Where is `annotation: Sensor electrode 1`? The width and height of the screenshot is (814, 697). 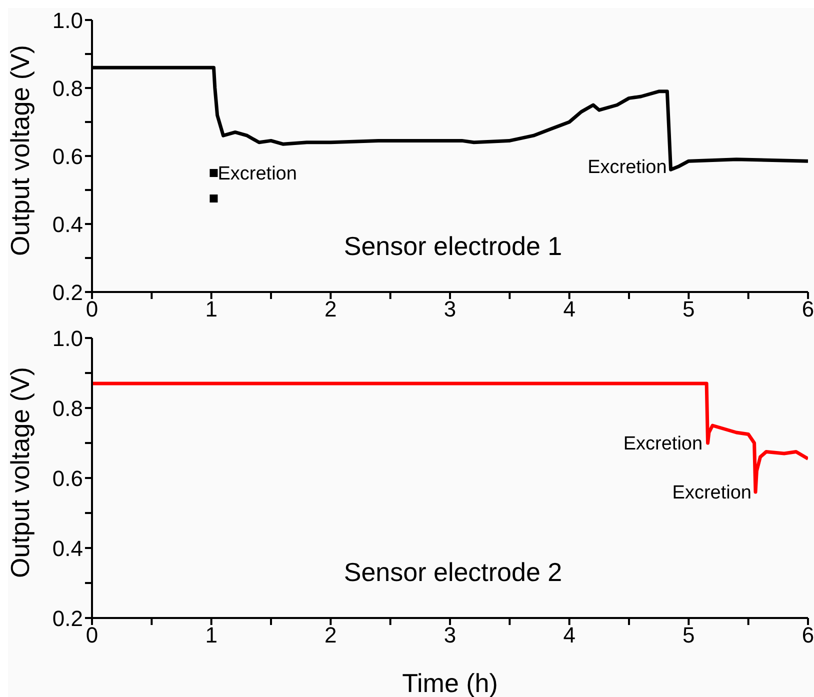 annotation: Sensor electrode 1 is located at coordinates (453, 246).